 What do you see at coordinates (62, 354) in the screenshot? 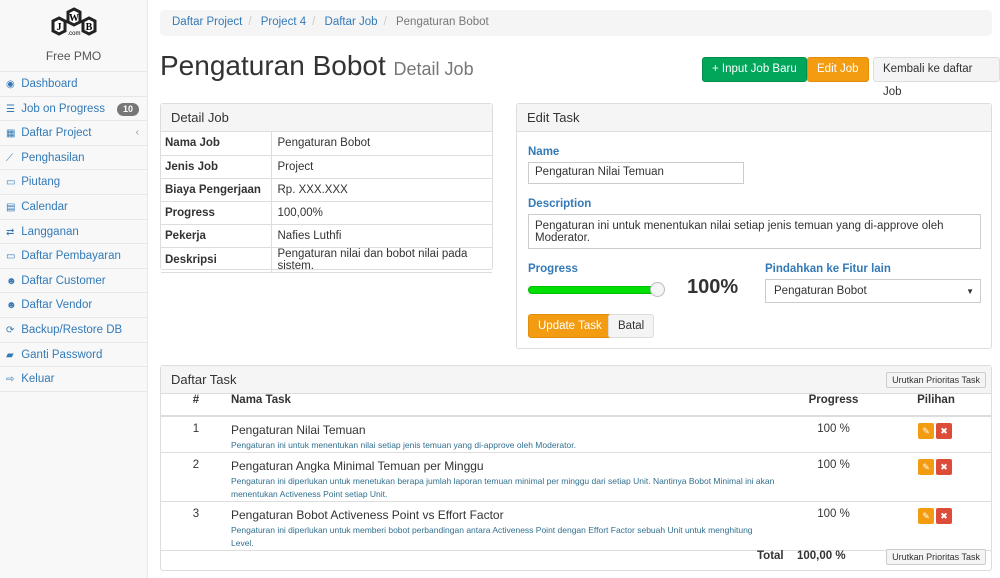
I see `sidebar-item-label: Ganti Password` at bounding box center [62, 354].